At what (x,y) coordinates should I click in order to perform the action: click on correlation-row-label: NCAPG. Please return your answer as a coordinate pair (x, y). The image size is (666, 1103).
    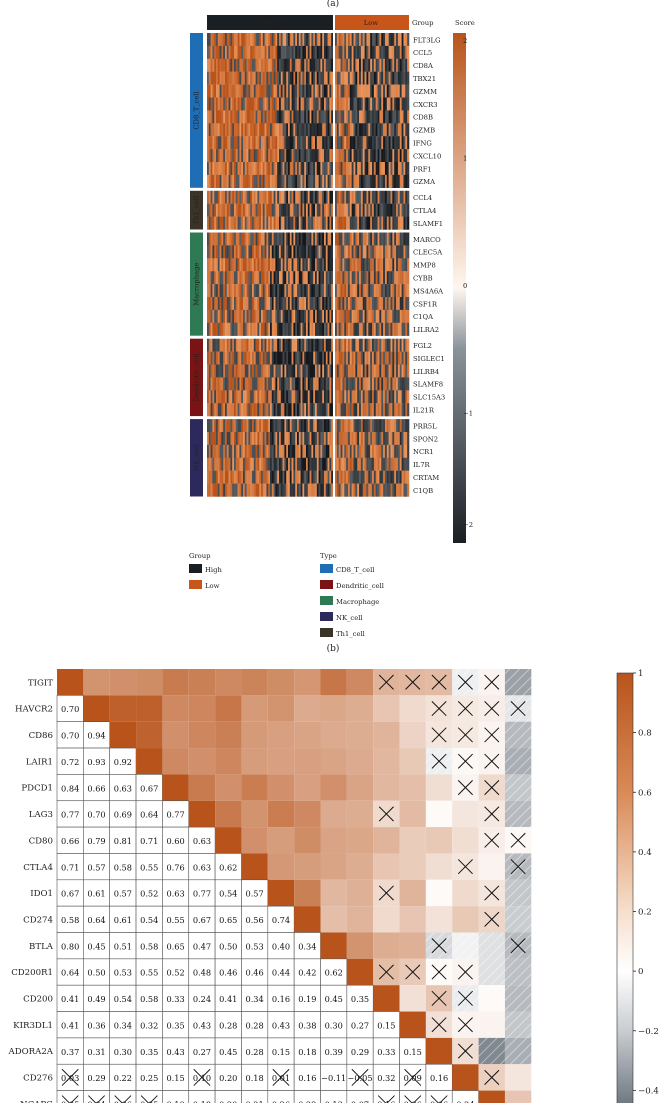
    Looking at the image, I should click on (36, 1101).